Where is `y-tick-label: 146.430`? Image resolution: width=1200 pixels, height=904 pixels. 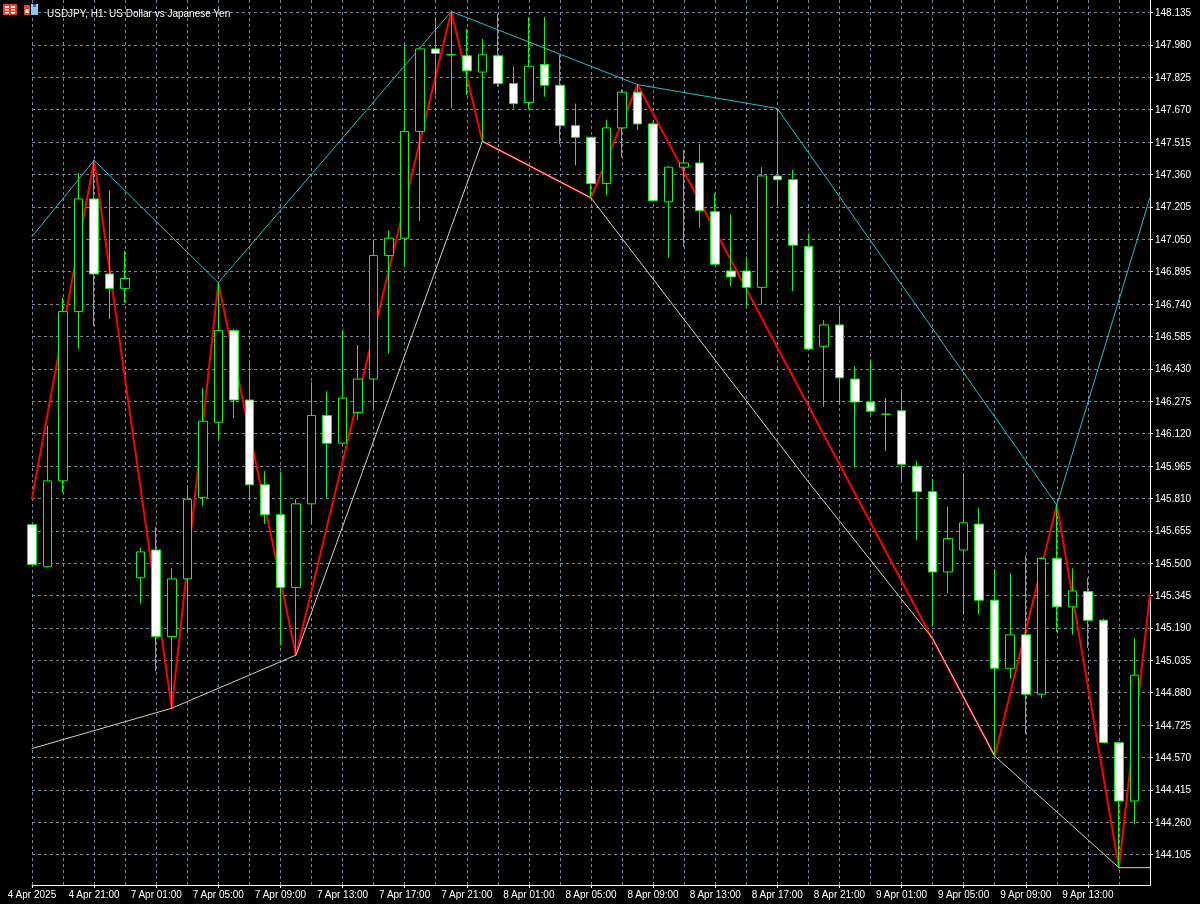 y-tick-label: 146.430 is located at coordinates (1173, 369).